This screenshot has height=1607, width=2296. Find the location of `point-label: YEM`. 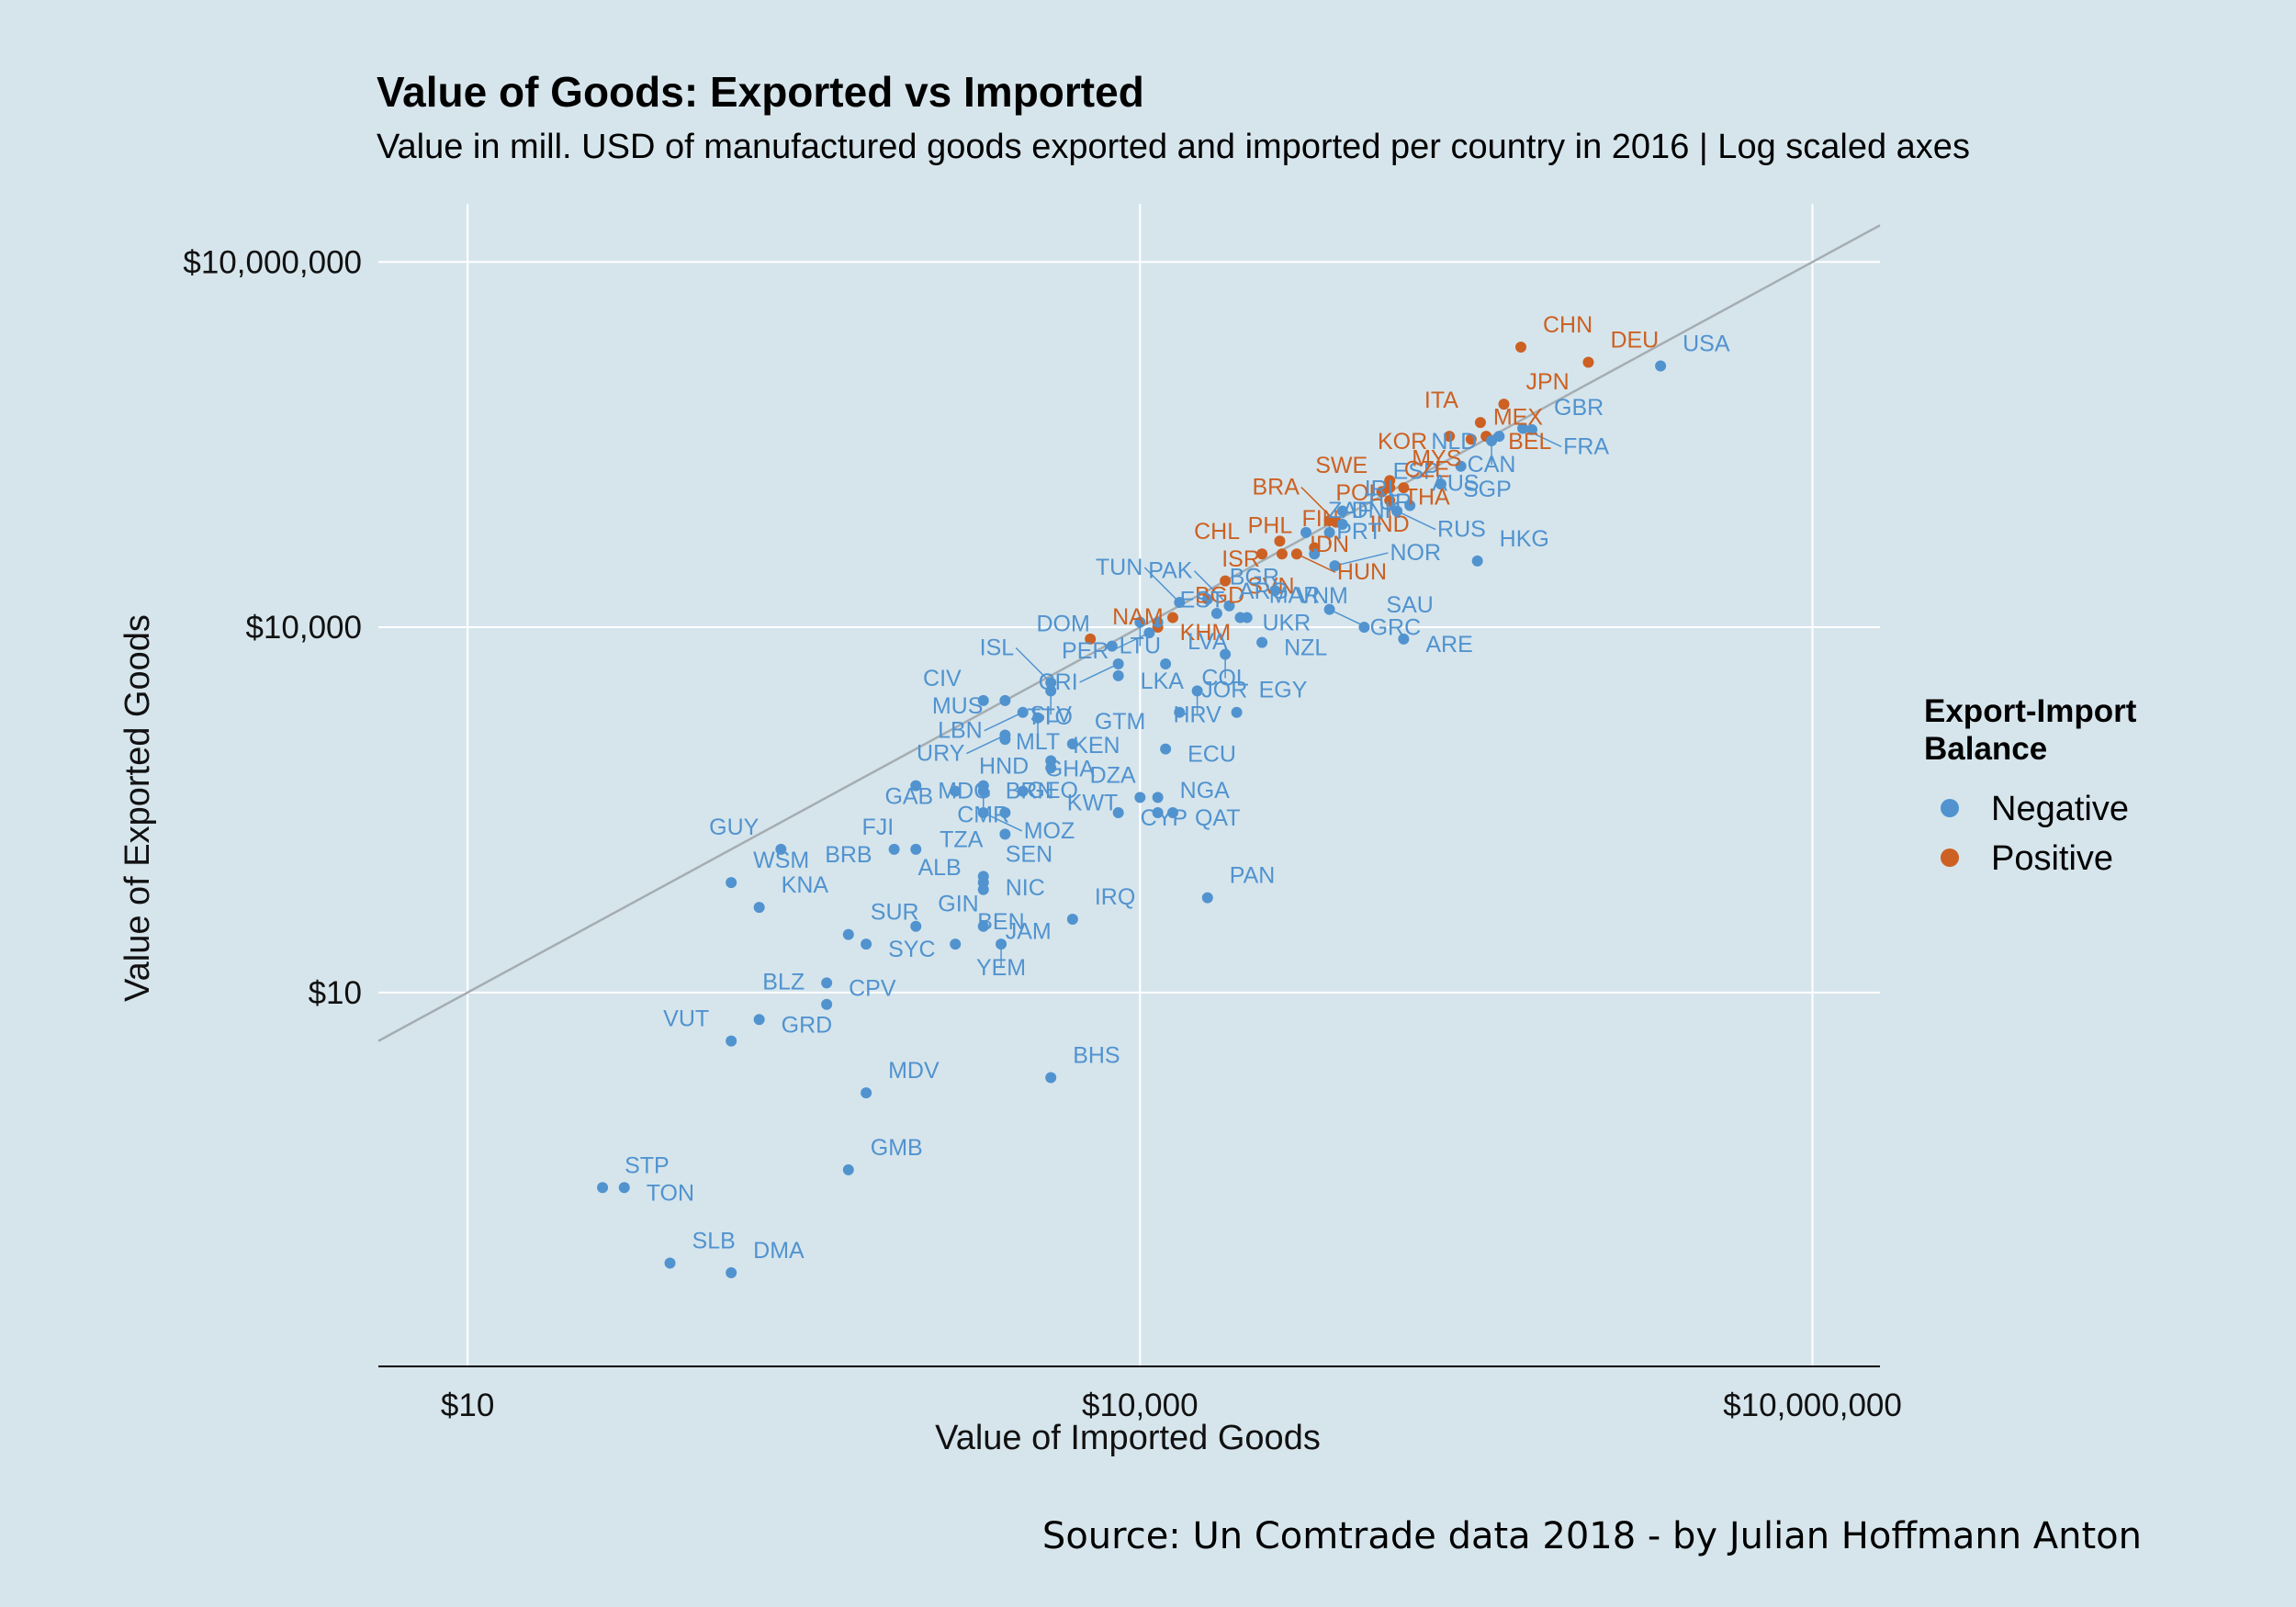

point-label: YEM is located at coordinates (1001, 968).